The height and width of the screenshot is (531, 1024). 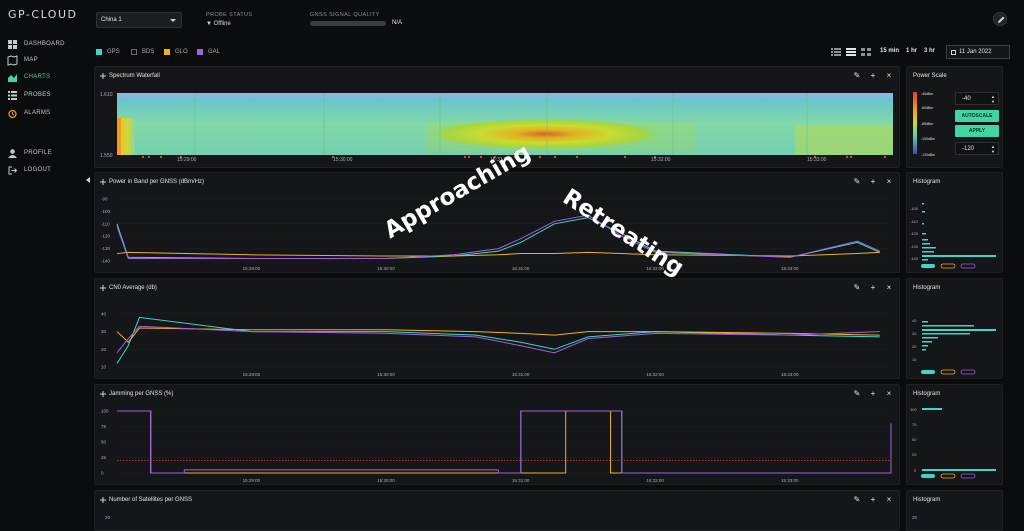 What do you see at coordinates (914, 246) in the screenshot?
I see `hist-tick: -130` at bounding box center [914, 246].